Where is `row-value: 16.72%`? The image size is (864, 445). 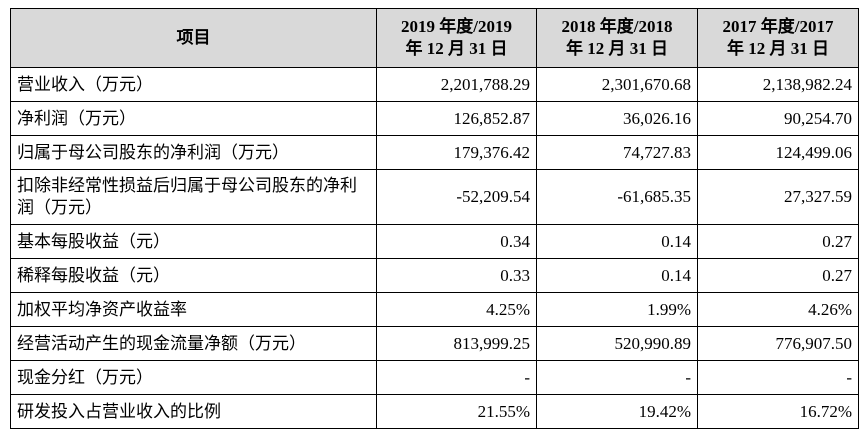
row-value: 16.72% is located at coordinates (778, 411).